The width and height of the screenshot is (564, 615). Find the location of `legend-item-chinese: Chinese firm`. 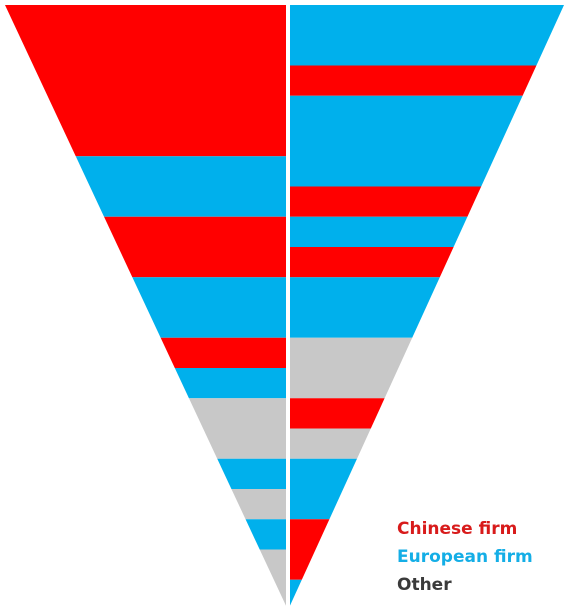

legend-item-chinese: Chinese firm is located at coordinates (457, 529).